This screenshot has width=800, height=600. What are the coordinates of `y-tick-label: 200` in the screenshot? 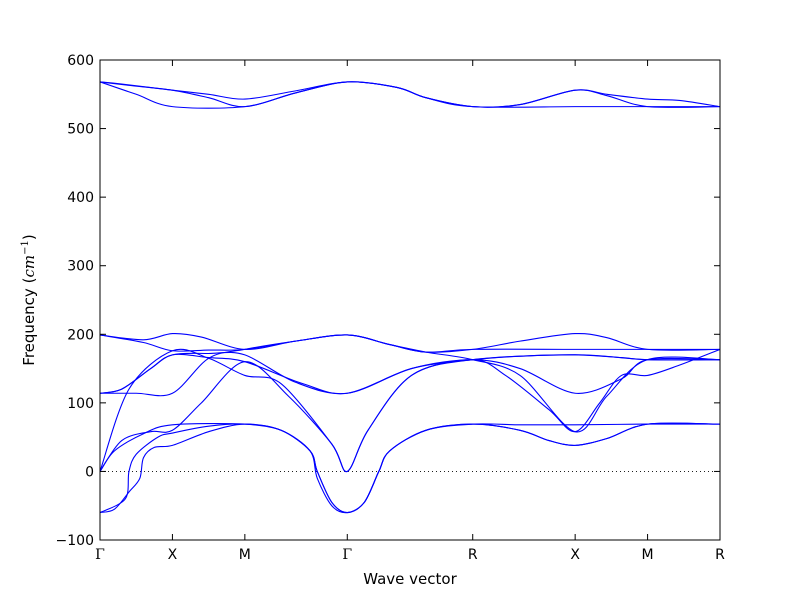 It's located at (80, 335).